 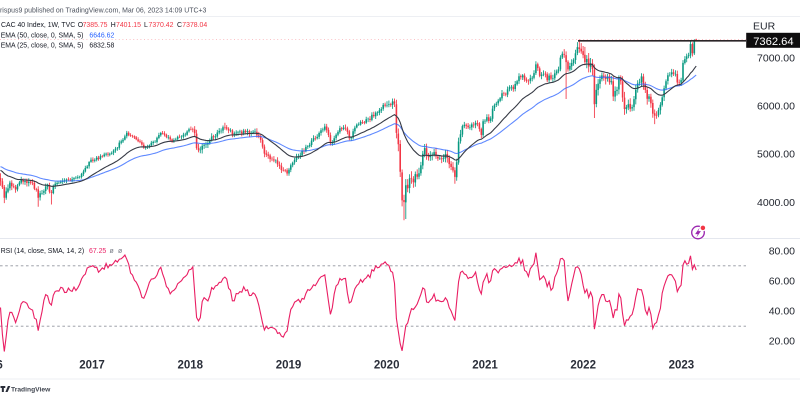 What do you see at coordinates (776, 155) in the screenshot?
I see `svg-text: 5000.00` at bounding box center [776, 155].